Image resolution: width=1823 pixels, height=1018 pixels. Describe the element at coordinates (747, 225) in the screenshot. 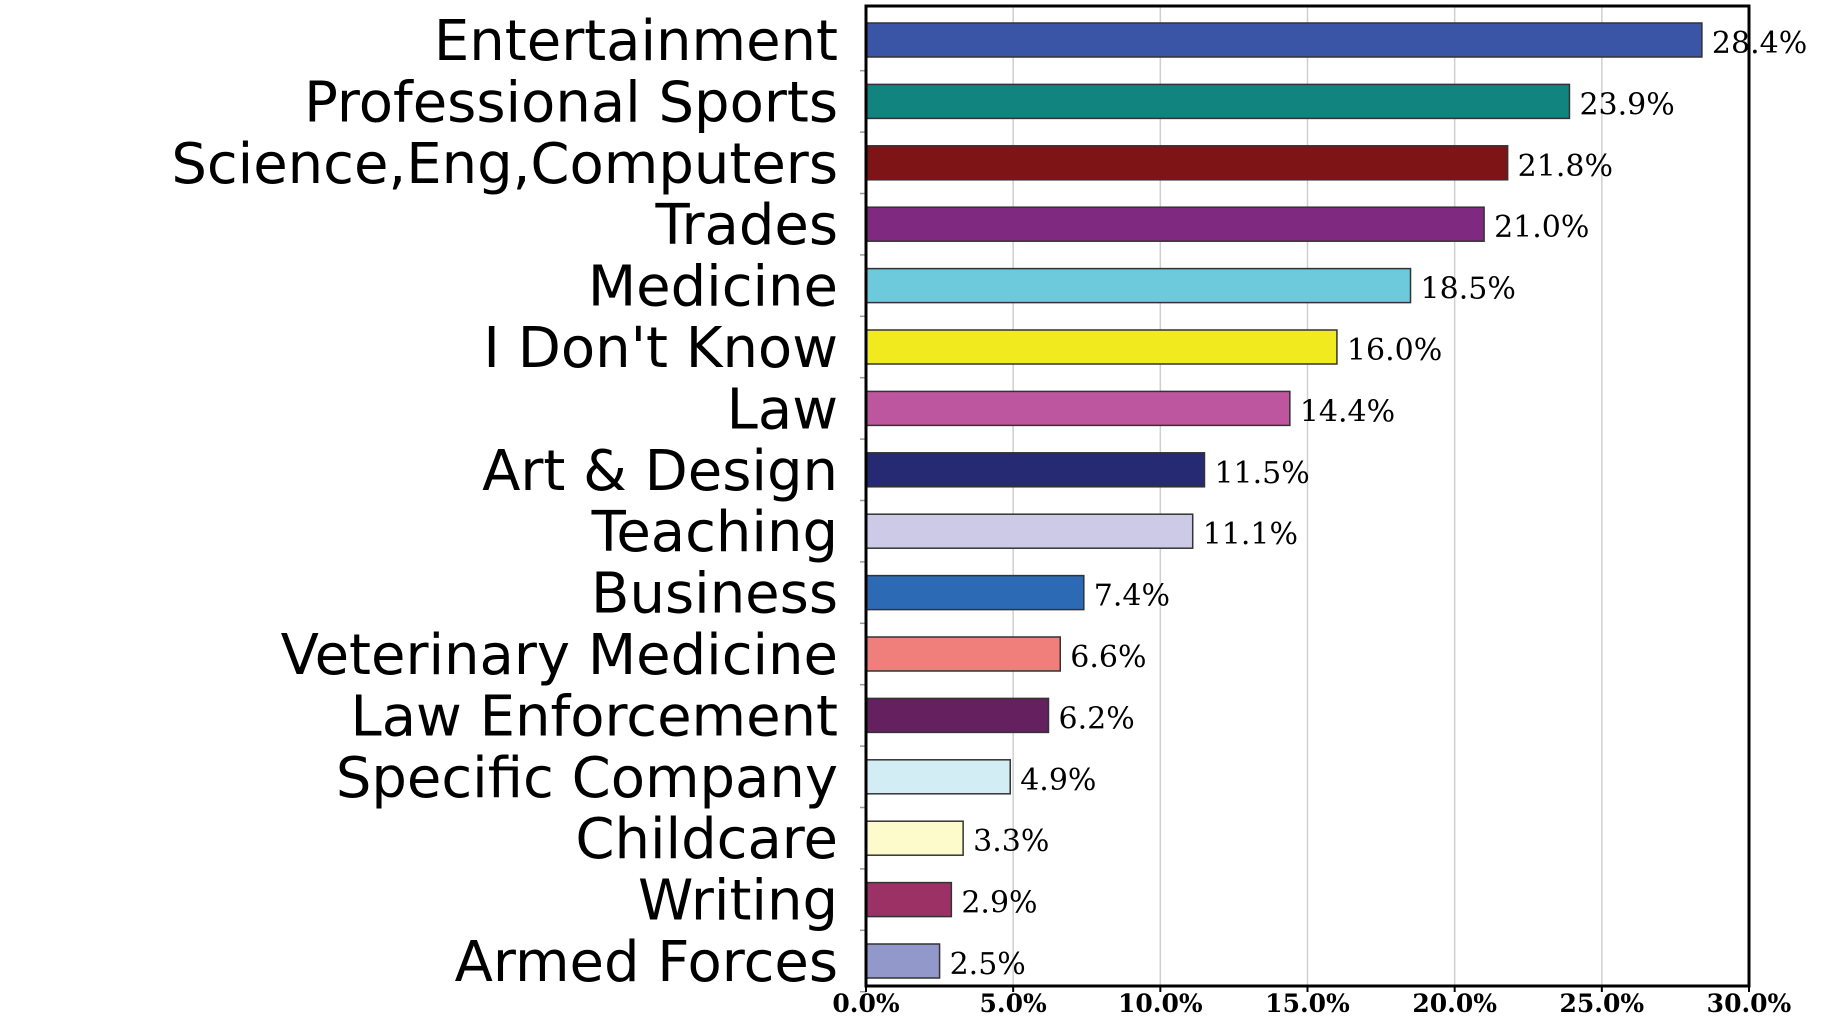

I see `category-label: Trades` at that location.